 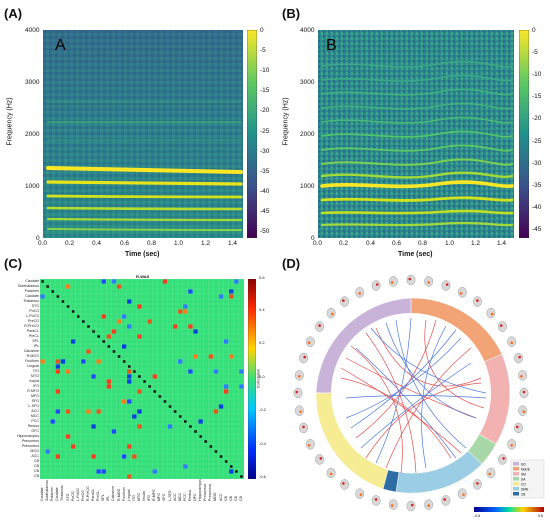 I want to click on corr-row-label: SPL, so click(x=35, y=341).